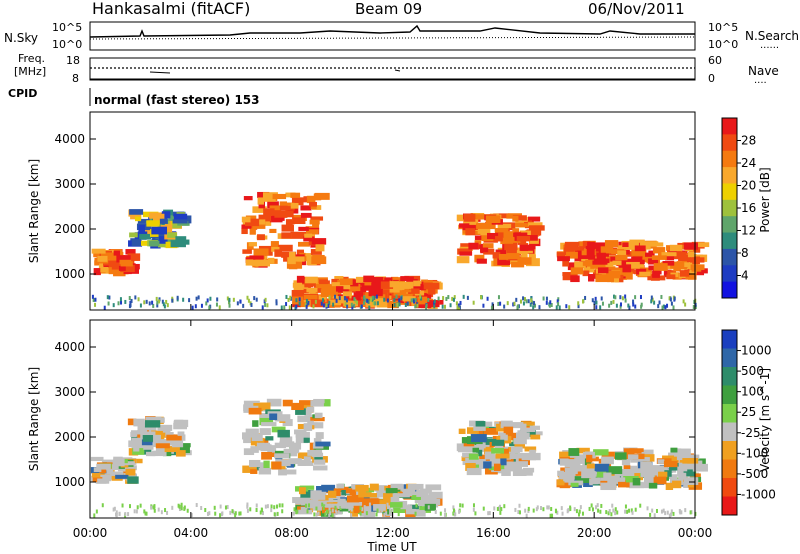 Image resolution: width=800 pixels, height=554 pixels. Describe the element at coordinates (754, 453) in the screenshot. I see `colorbar-tick-label: -100` at that location.